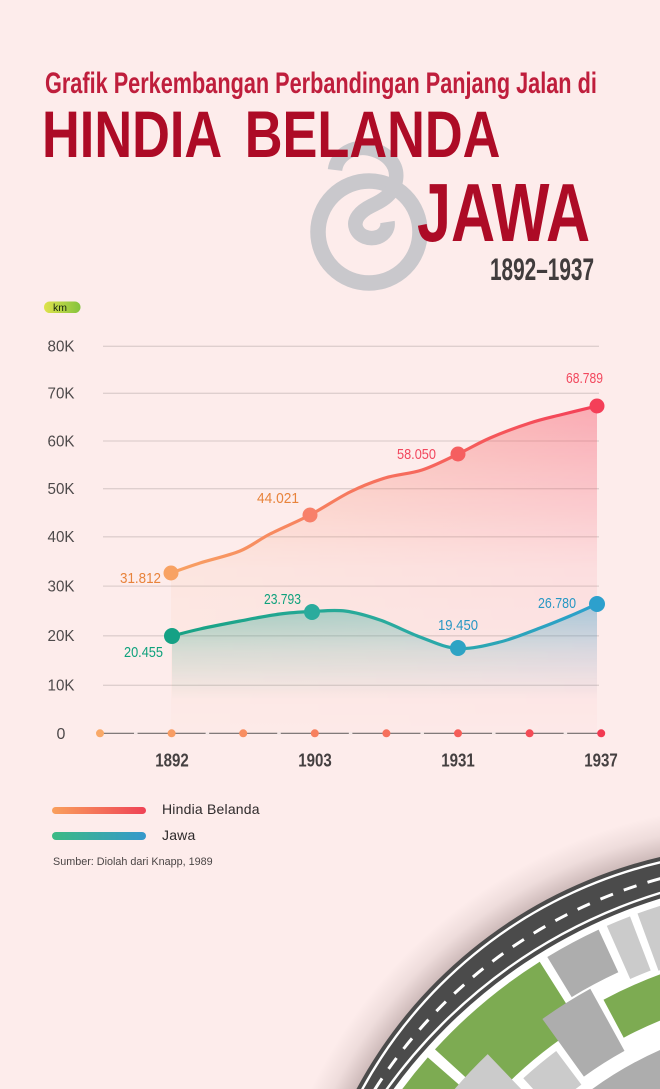 This screenshot has width=660, height=1089. I want to click on svg-text: 58.050, so click(416, 454).